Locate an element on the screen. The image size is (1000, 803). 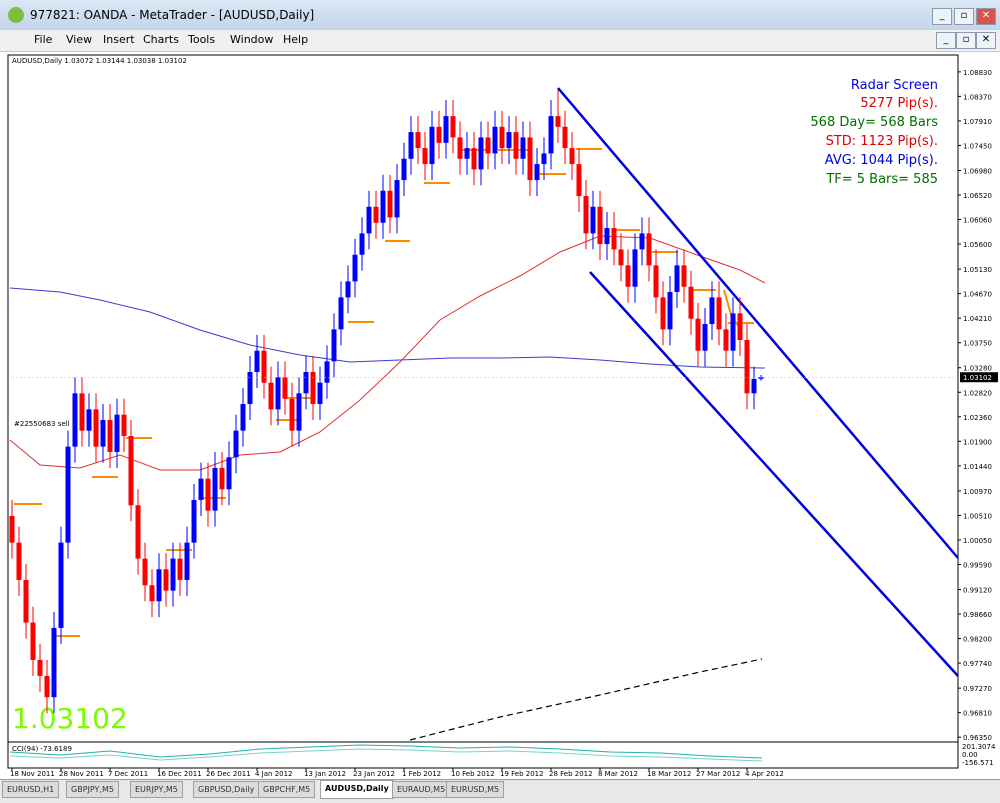
y-tick-label: 1.00050 is located at coordinates (977, 541).